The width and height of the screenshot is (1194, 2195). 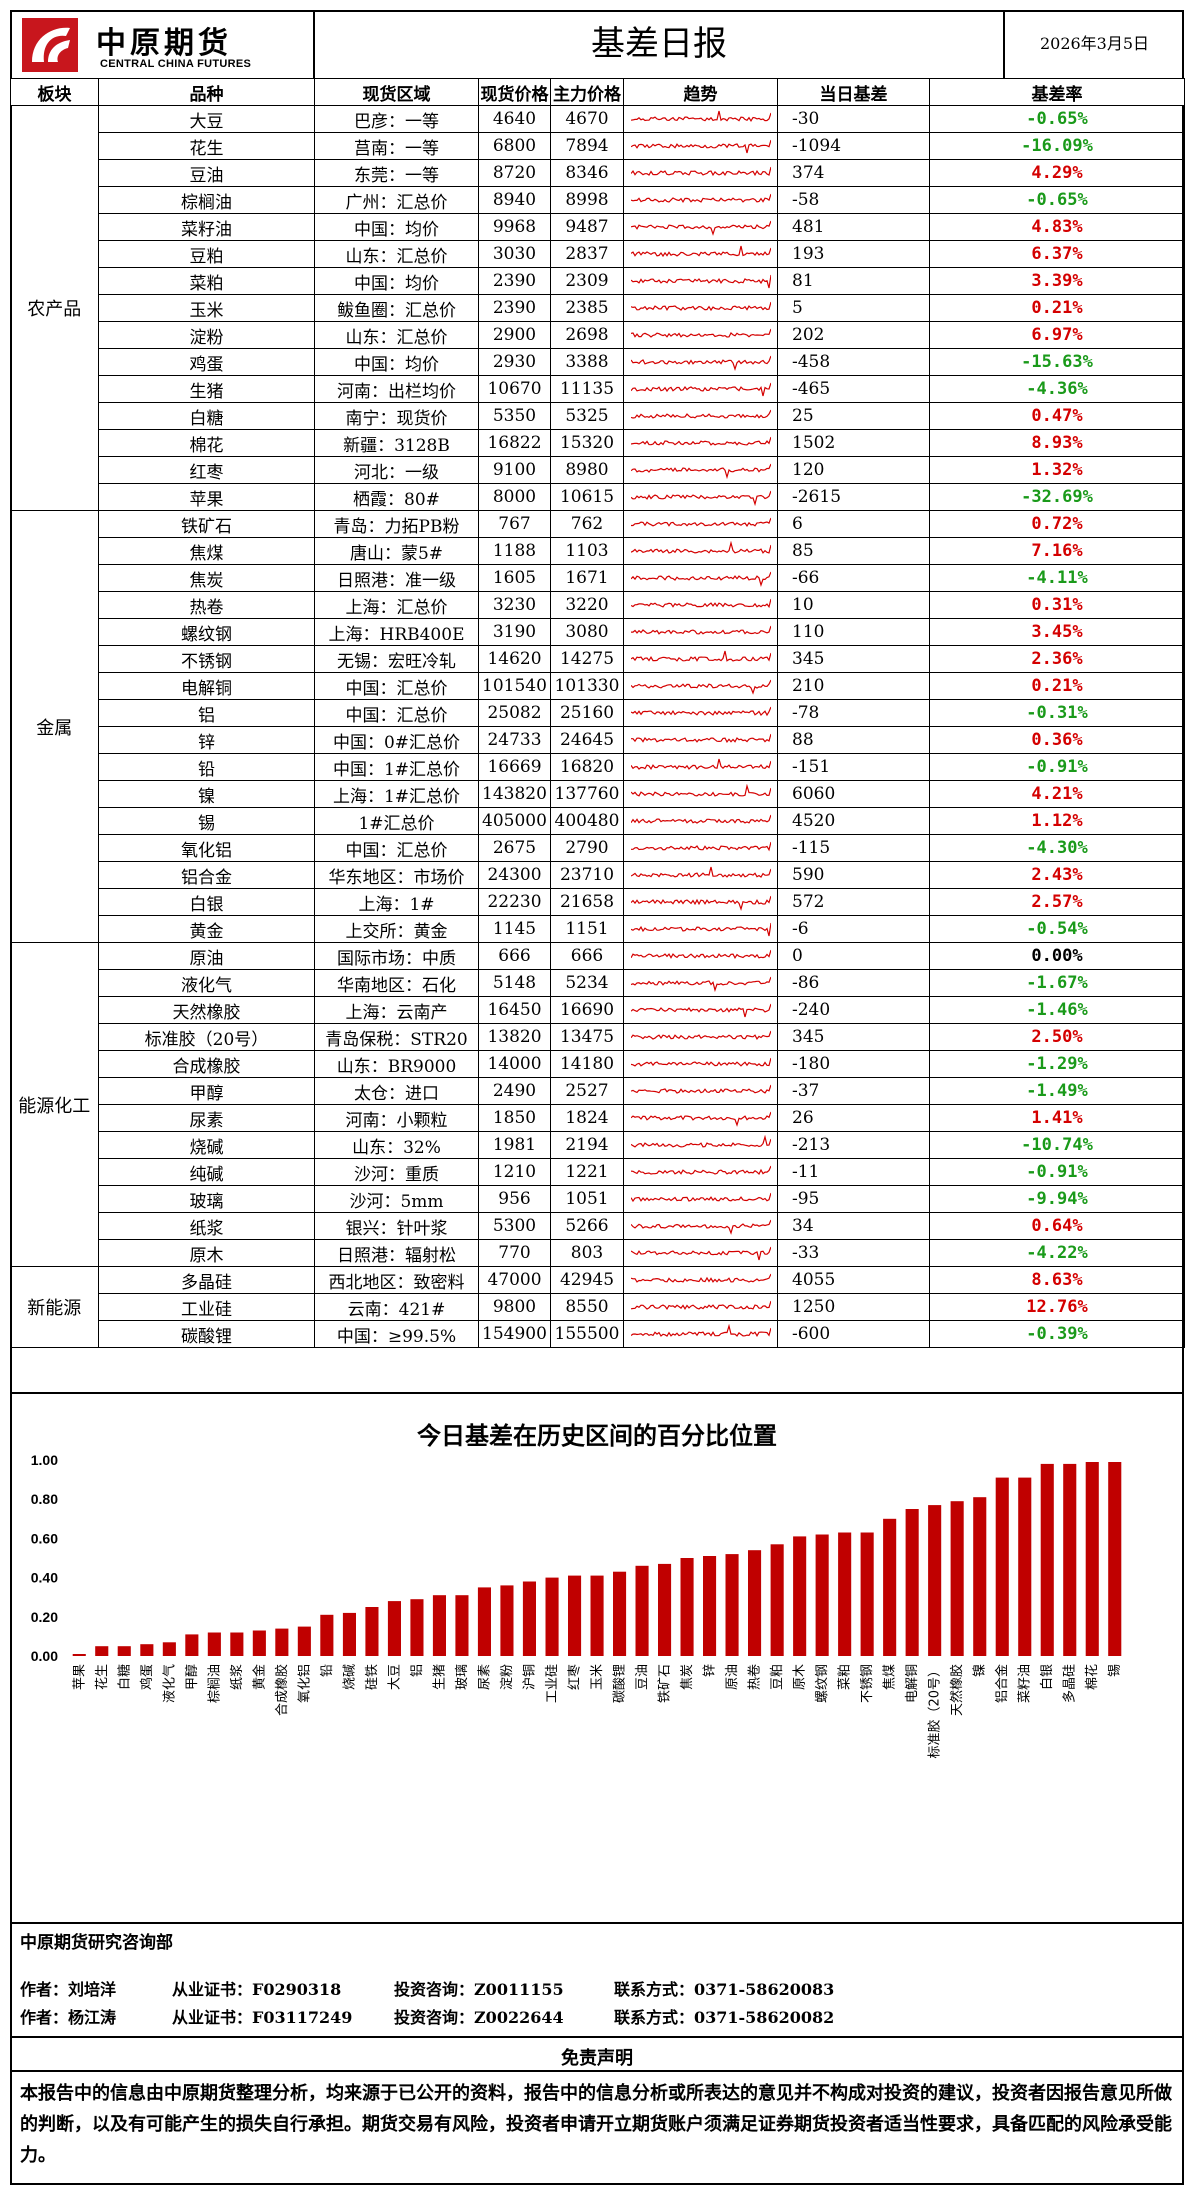 I want to click on main-price-cell: 25160, so click(x=587, y=713).